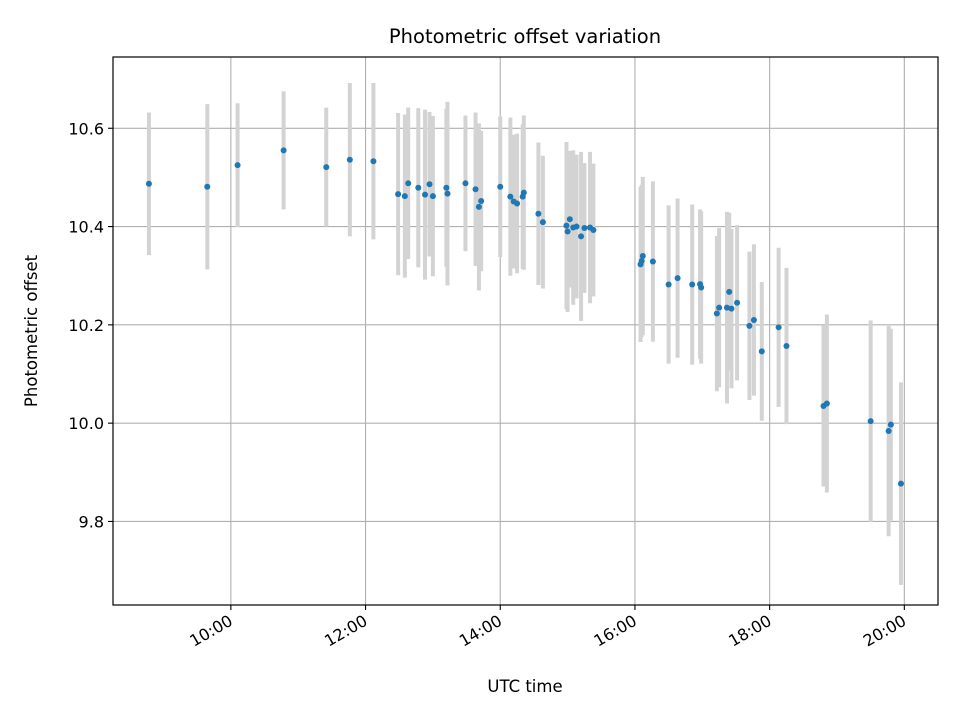  Describe the element at coordinates (525, 36) in the screenshot. I see `chart-title: Photometric offset variation` at that location.